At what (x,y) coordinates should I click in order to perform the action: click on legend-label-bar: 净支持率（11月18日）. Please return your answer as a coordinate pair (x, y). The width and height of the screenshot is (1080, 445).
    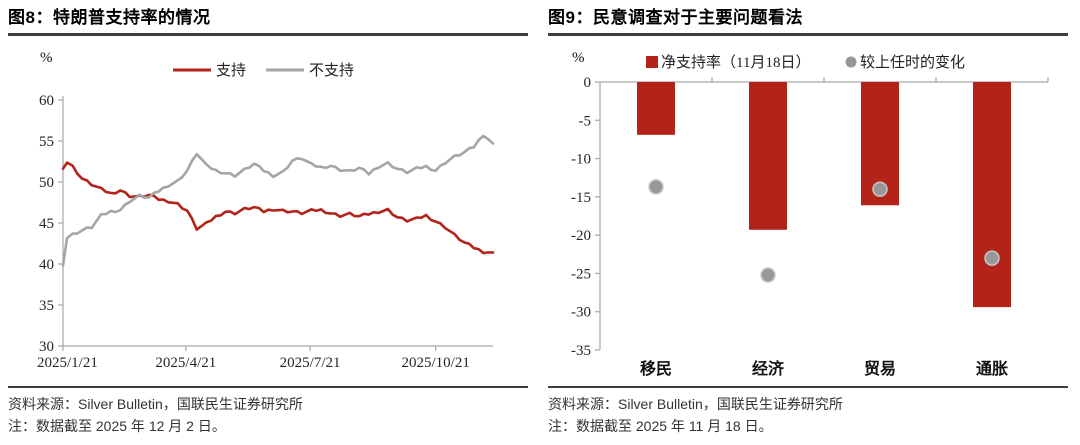
    Looking at the image, I should click on (735, 62).